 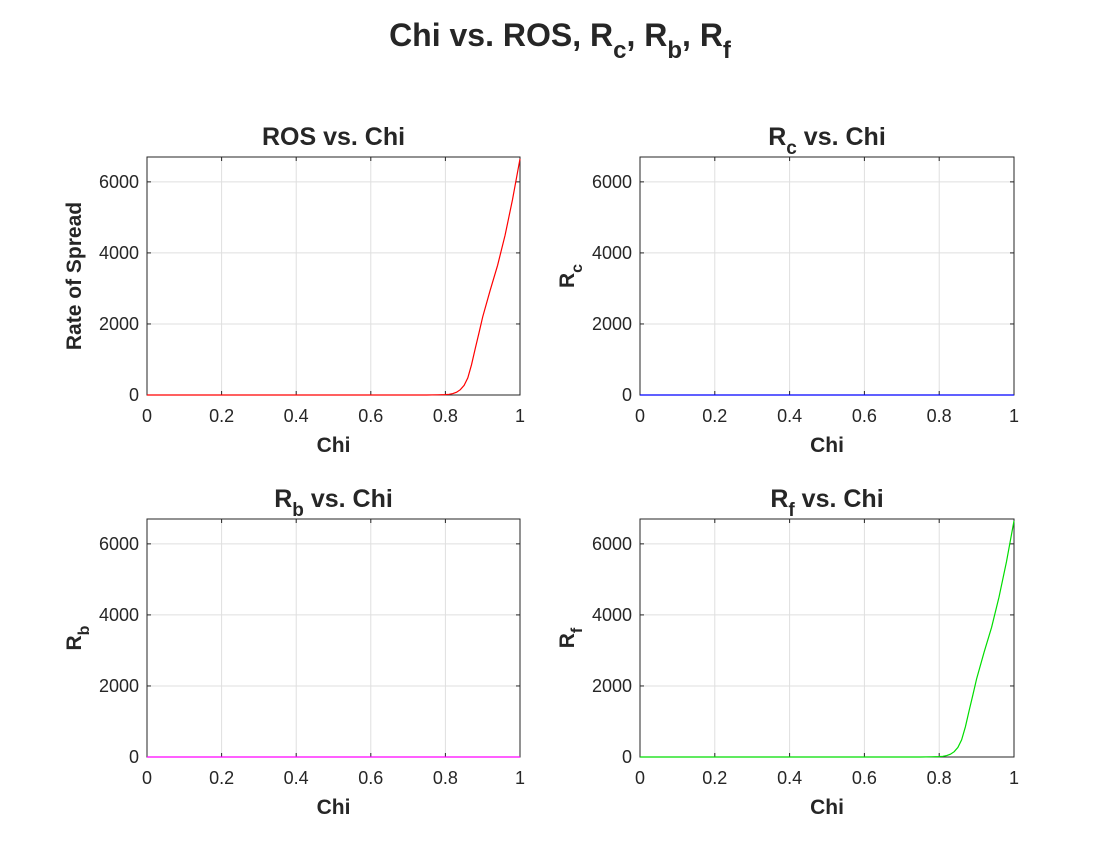 I want to click on y-axis-label: Rc, so click(x=571, y=276).